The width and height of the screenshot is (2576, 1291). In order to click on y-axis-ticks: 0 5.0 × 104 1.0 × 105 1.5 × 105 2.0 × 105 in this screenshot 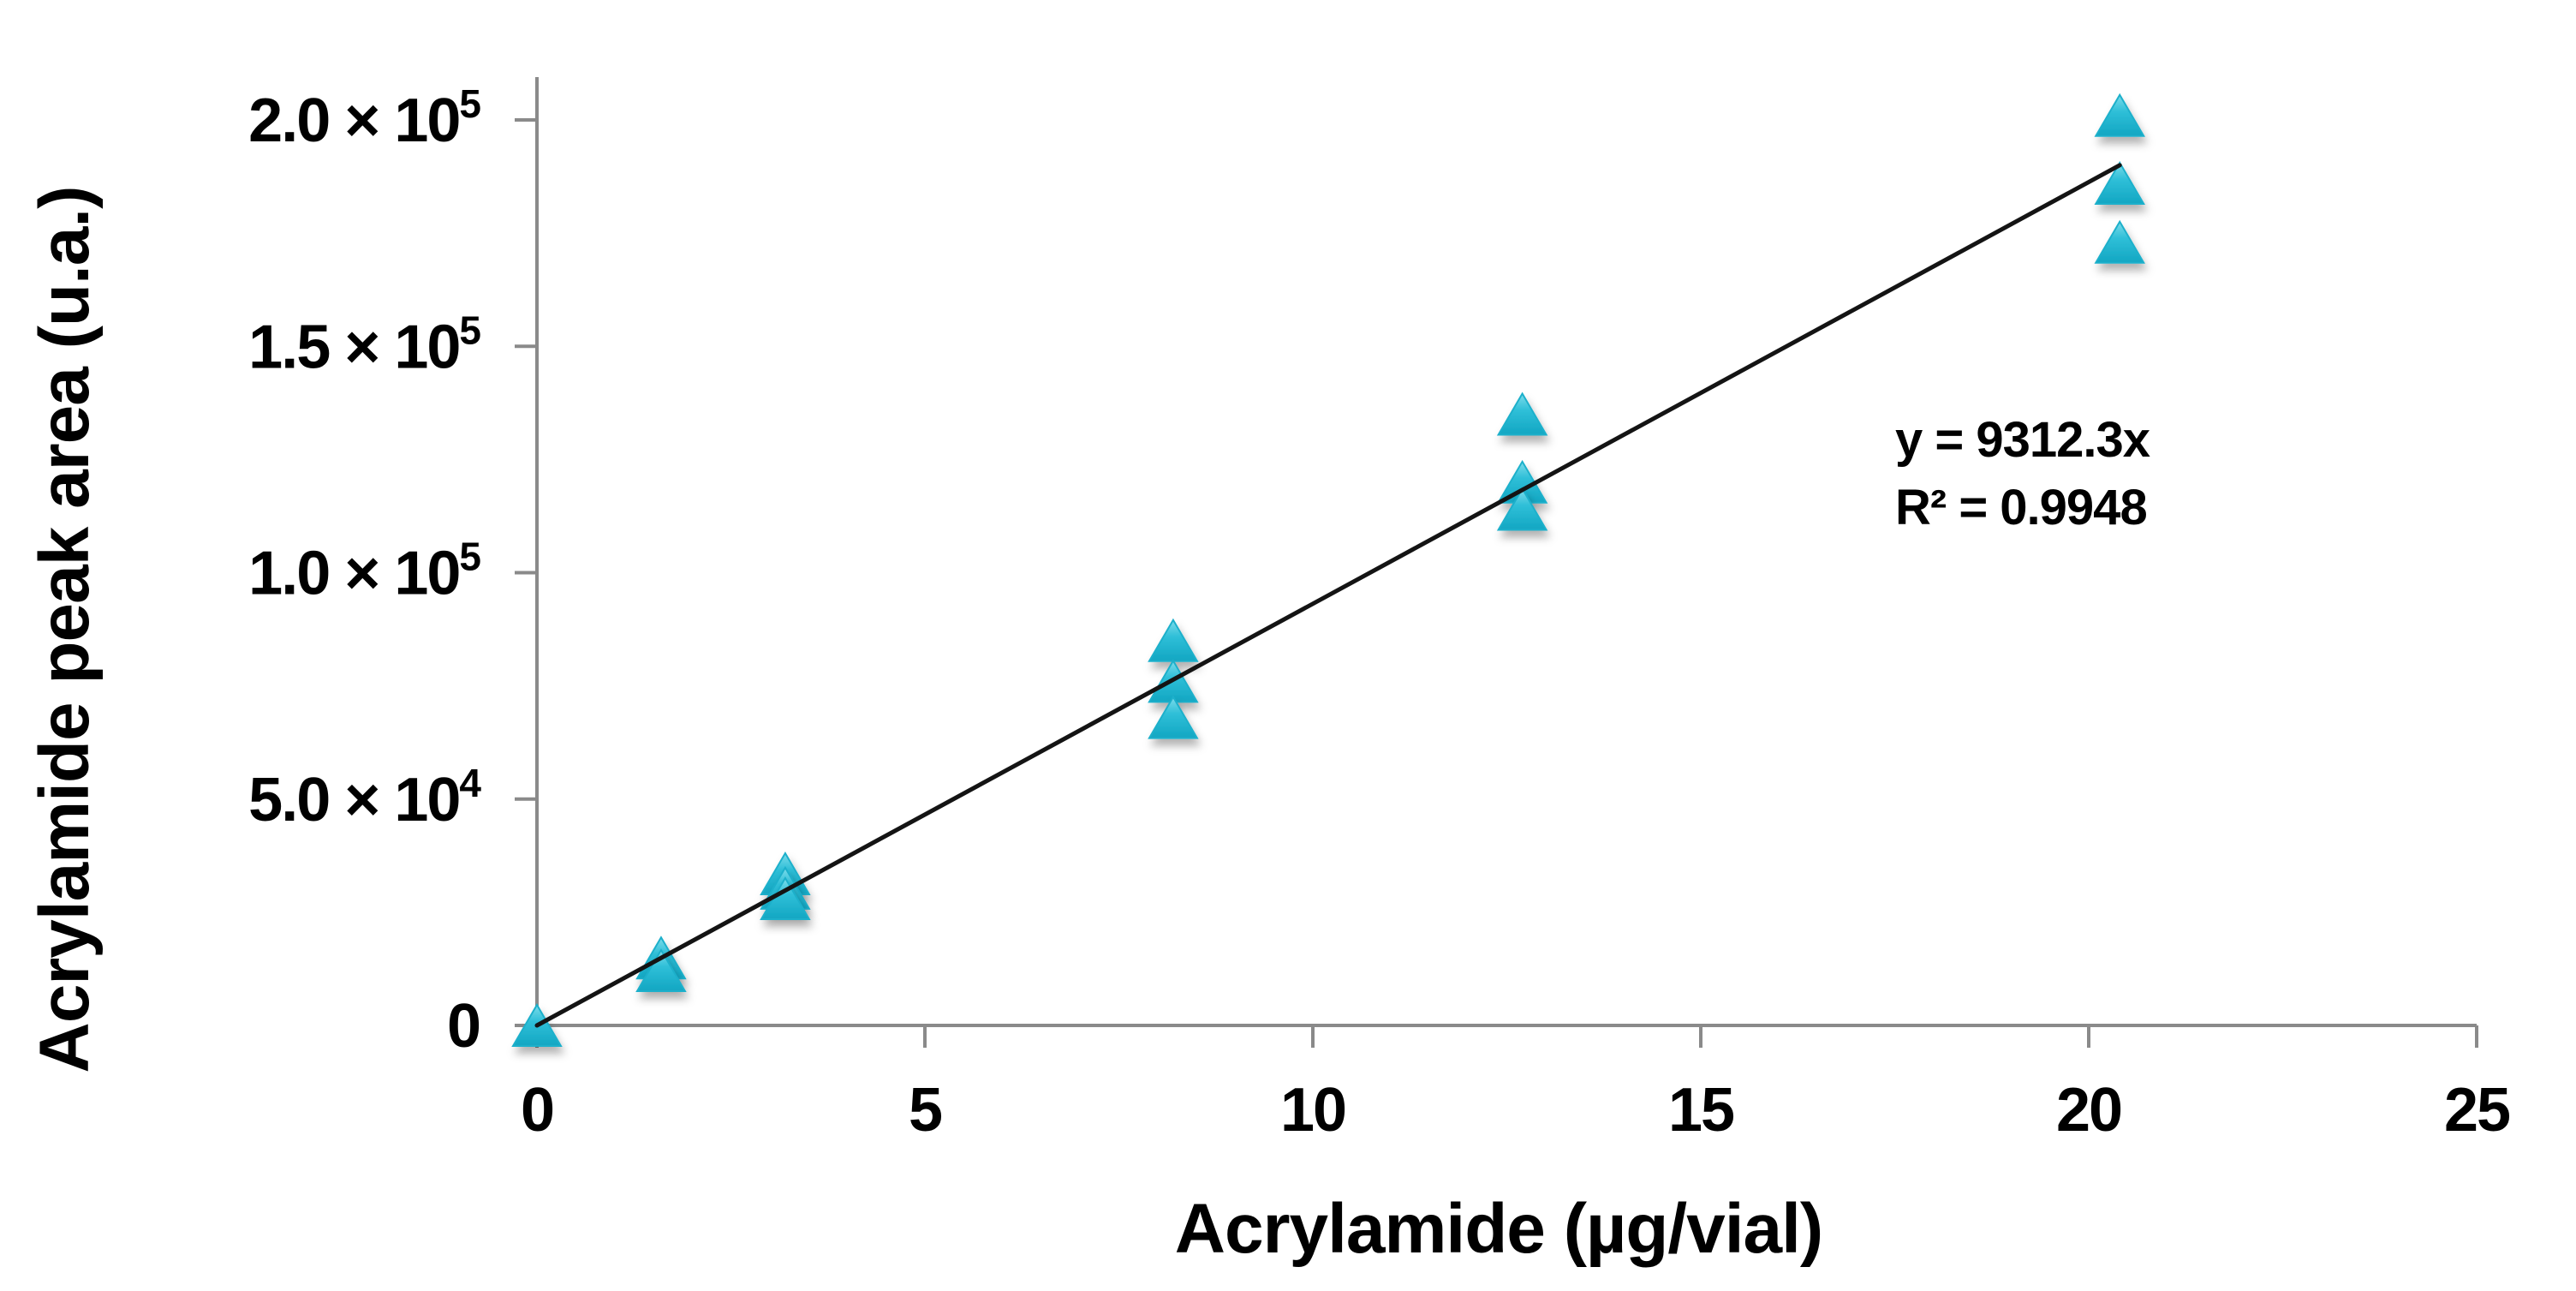, I will do `click(392, 571)`.